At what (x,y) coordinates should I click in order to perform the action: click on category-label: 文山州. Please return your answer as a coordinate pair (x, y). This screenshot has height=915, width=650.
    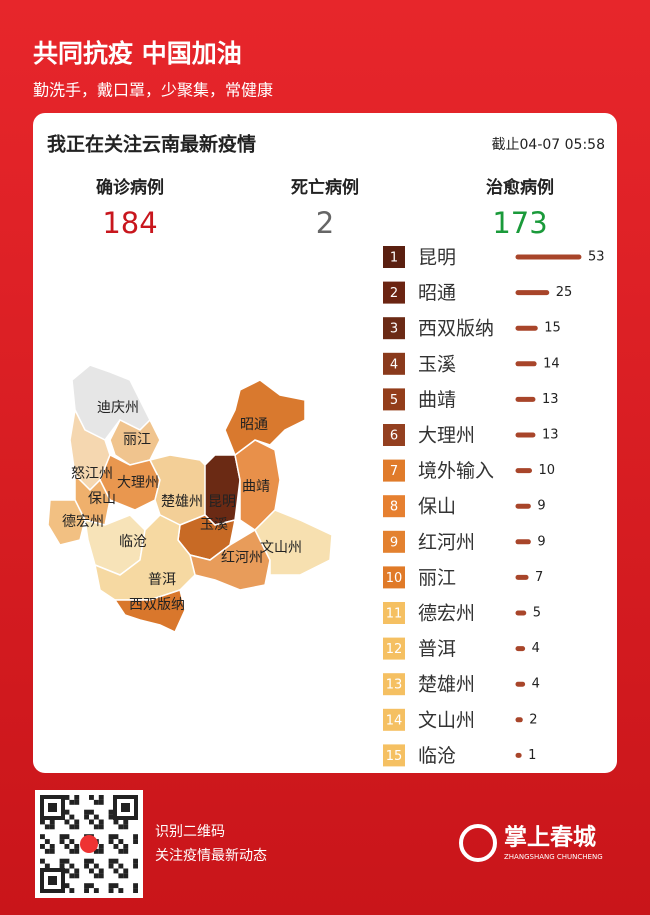
    Looking at the image, I should click on (446, 720).